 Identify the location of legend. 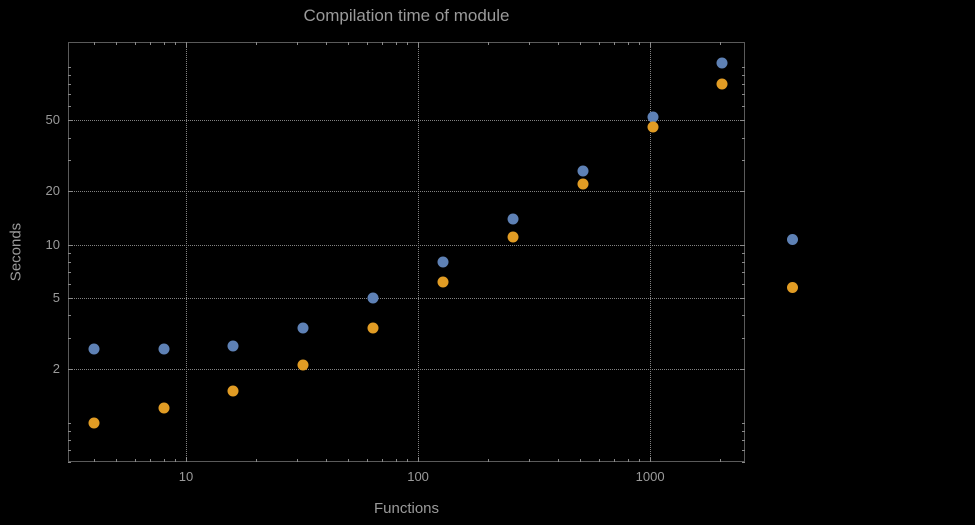
(792, 263).